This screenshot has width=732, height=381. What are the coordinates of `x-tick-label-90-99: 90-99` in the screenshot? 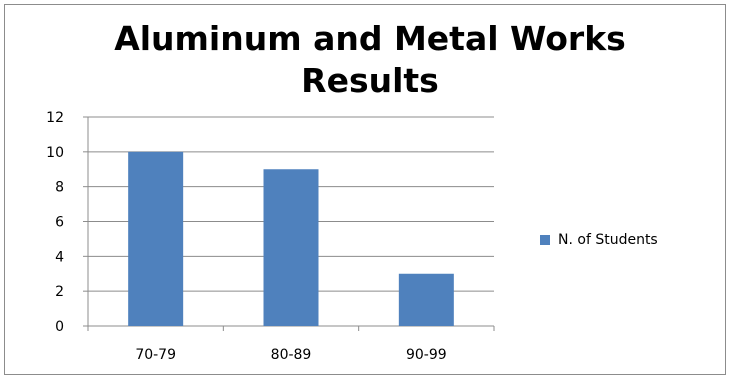 It's located at (426, 355).